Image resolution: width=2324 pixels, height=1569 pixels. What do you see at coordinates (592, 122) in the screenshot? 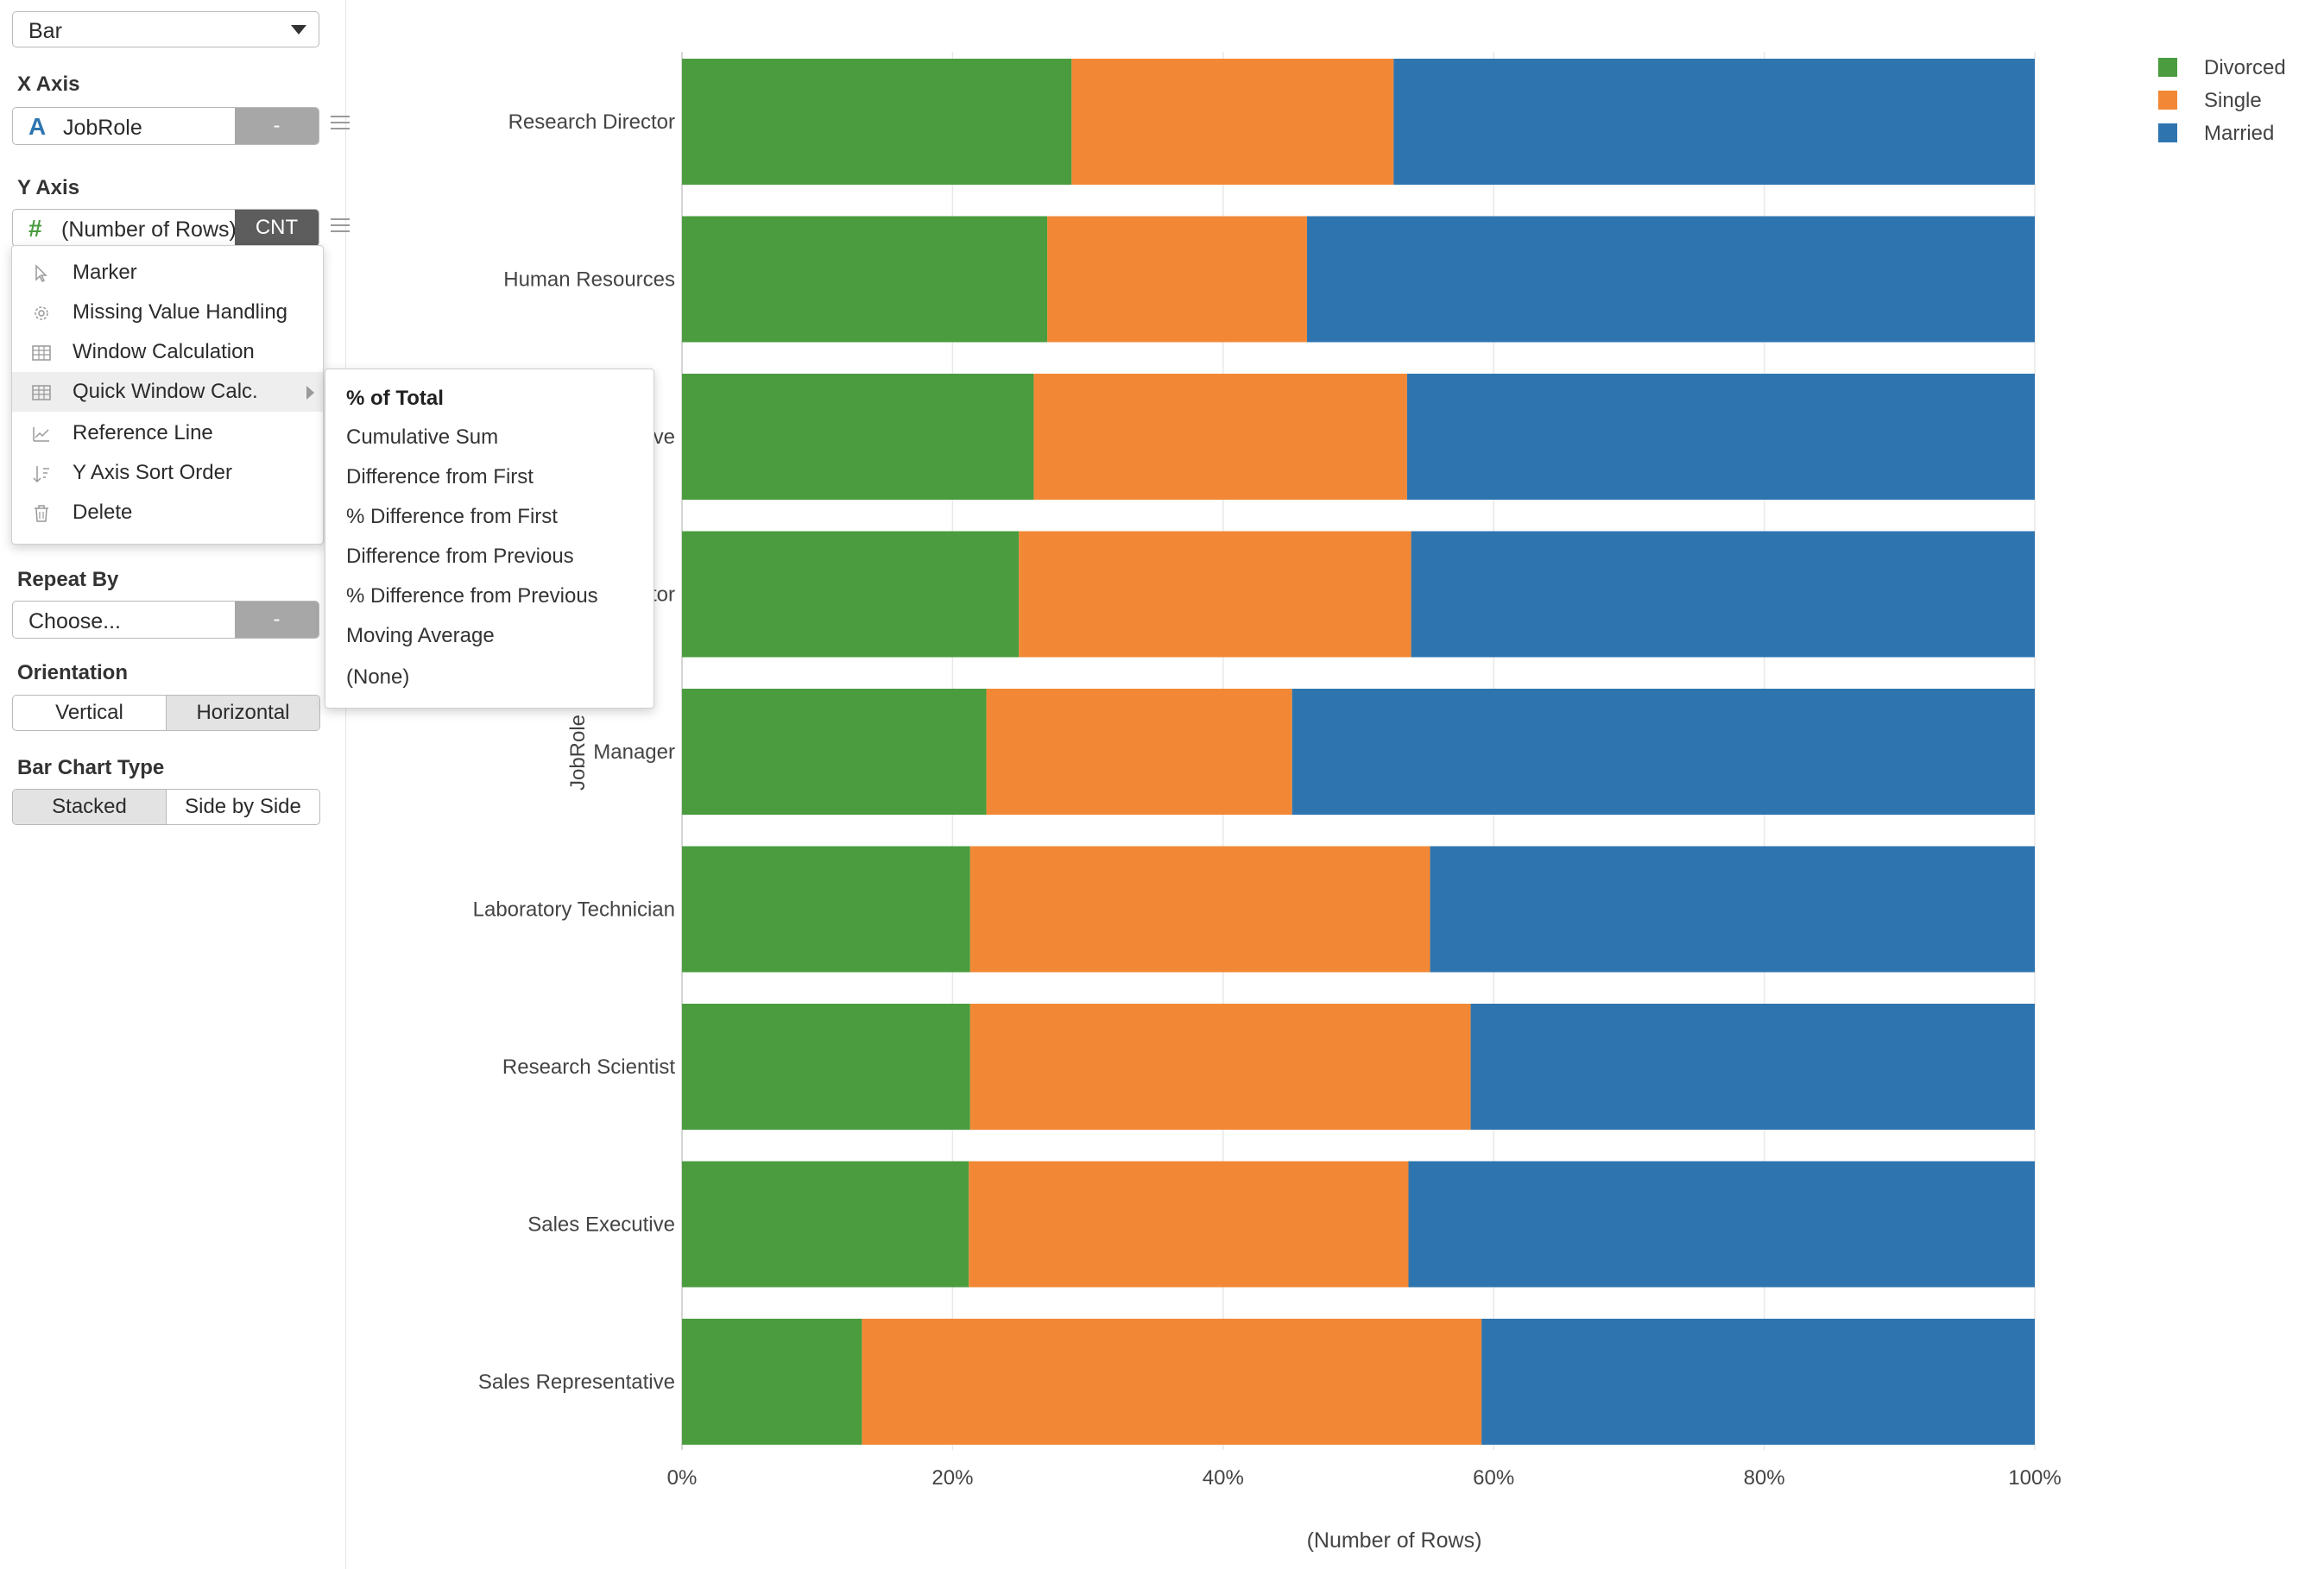
I see `y-tick-label: Research Director` at bounding box center [592, 122].